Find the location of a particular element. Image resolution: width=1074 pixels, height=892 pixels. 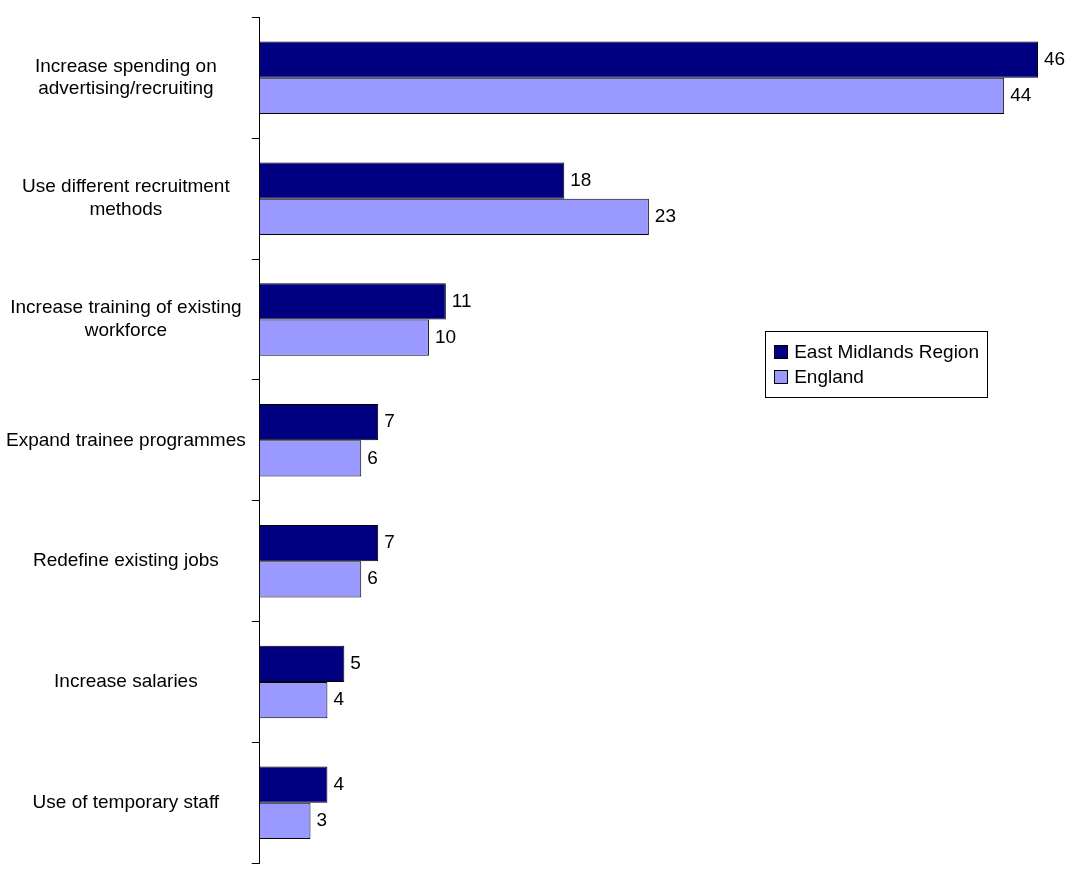

y-tick-label: Increase salaries is located at coordinates (126, 681).